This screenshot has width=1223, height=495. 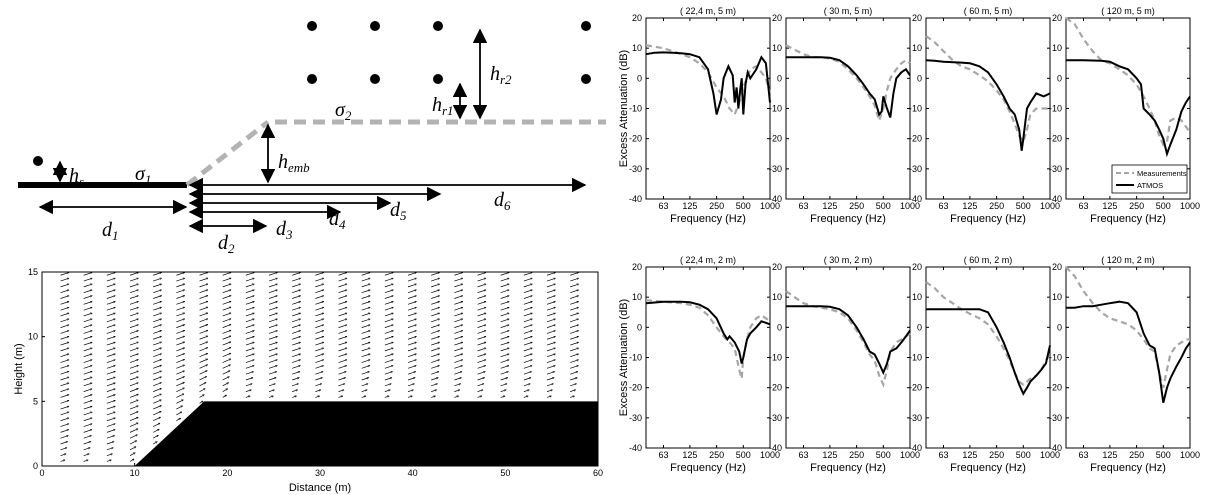 What do you see at coordinates (227, 153) in the screenshot?
I see `embankment-slope` at bounding box center [227, 153].